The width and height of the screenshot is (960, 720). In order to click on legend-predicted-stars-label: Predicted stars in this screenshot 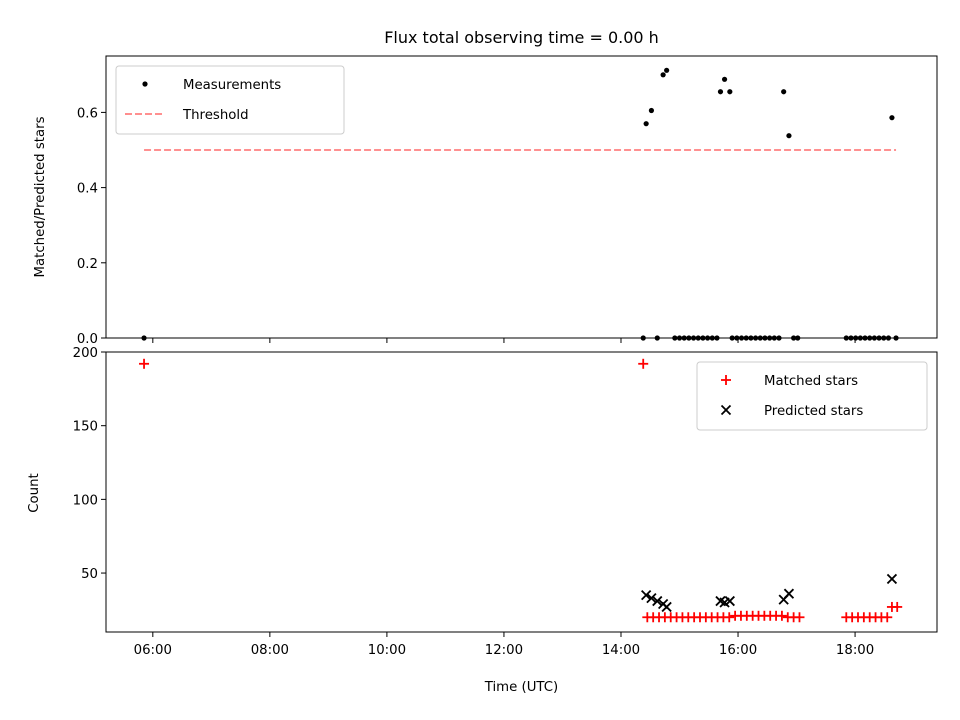, I will do `click(813, 411)`.